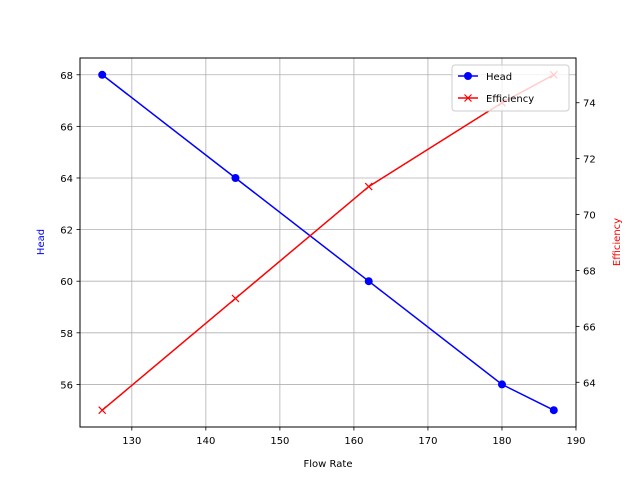 The image size is (640, 480). Describe the element at coordinates (510, 99) in the screenshot. I see `legend-label-efficiency: Efficiency` at that location.